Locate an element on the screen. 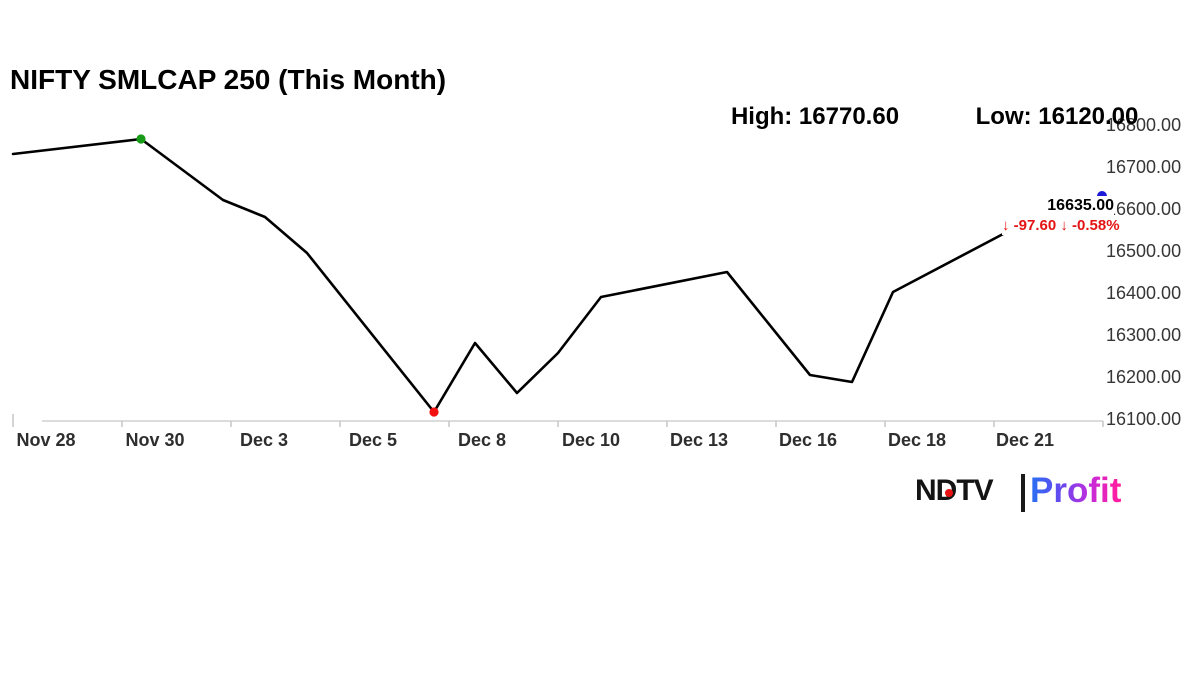  high-marker is located at coordinates (141, 139).